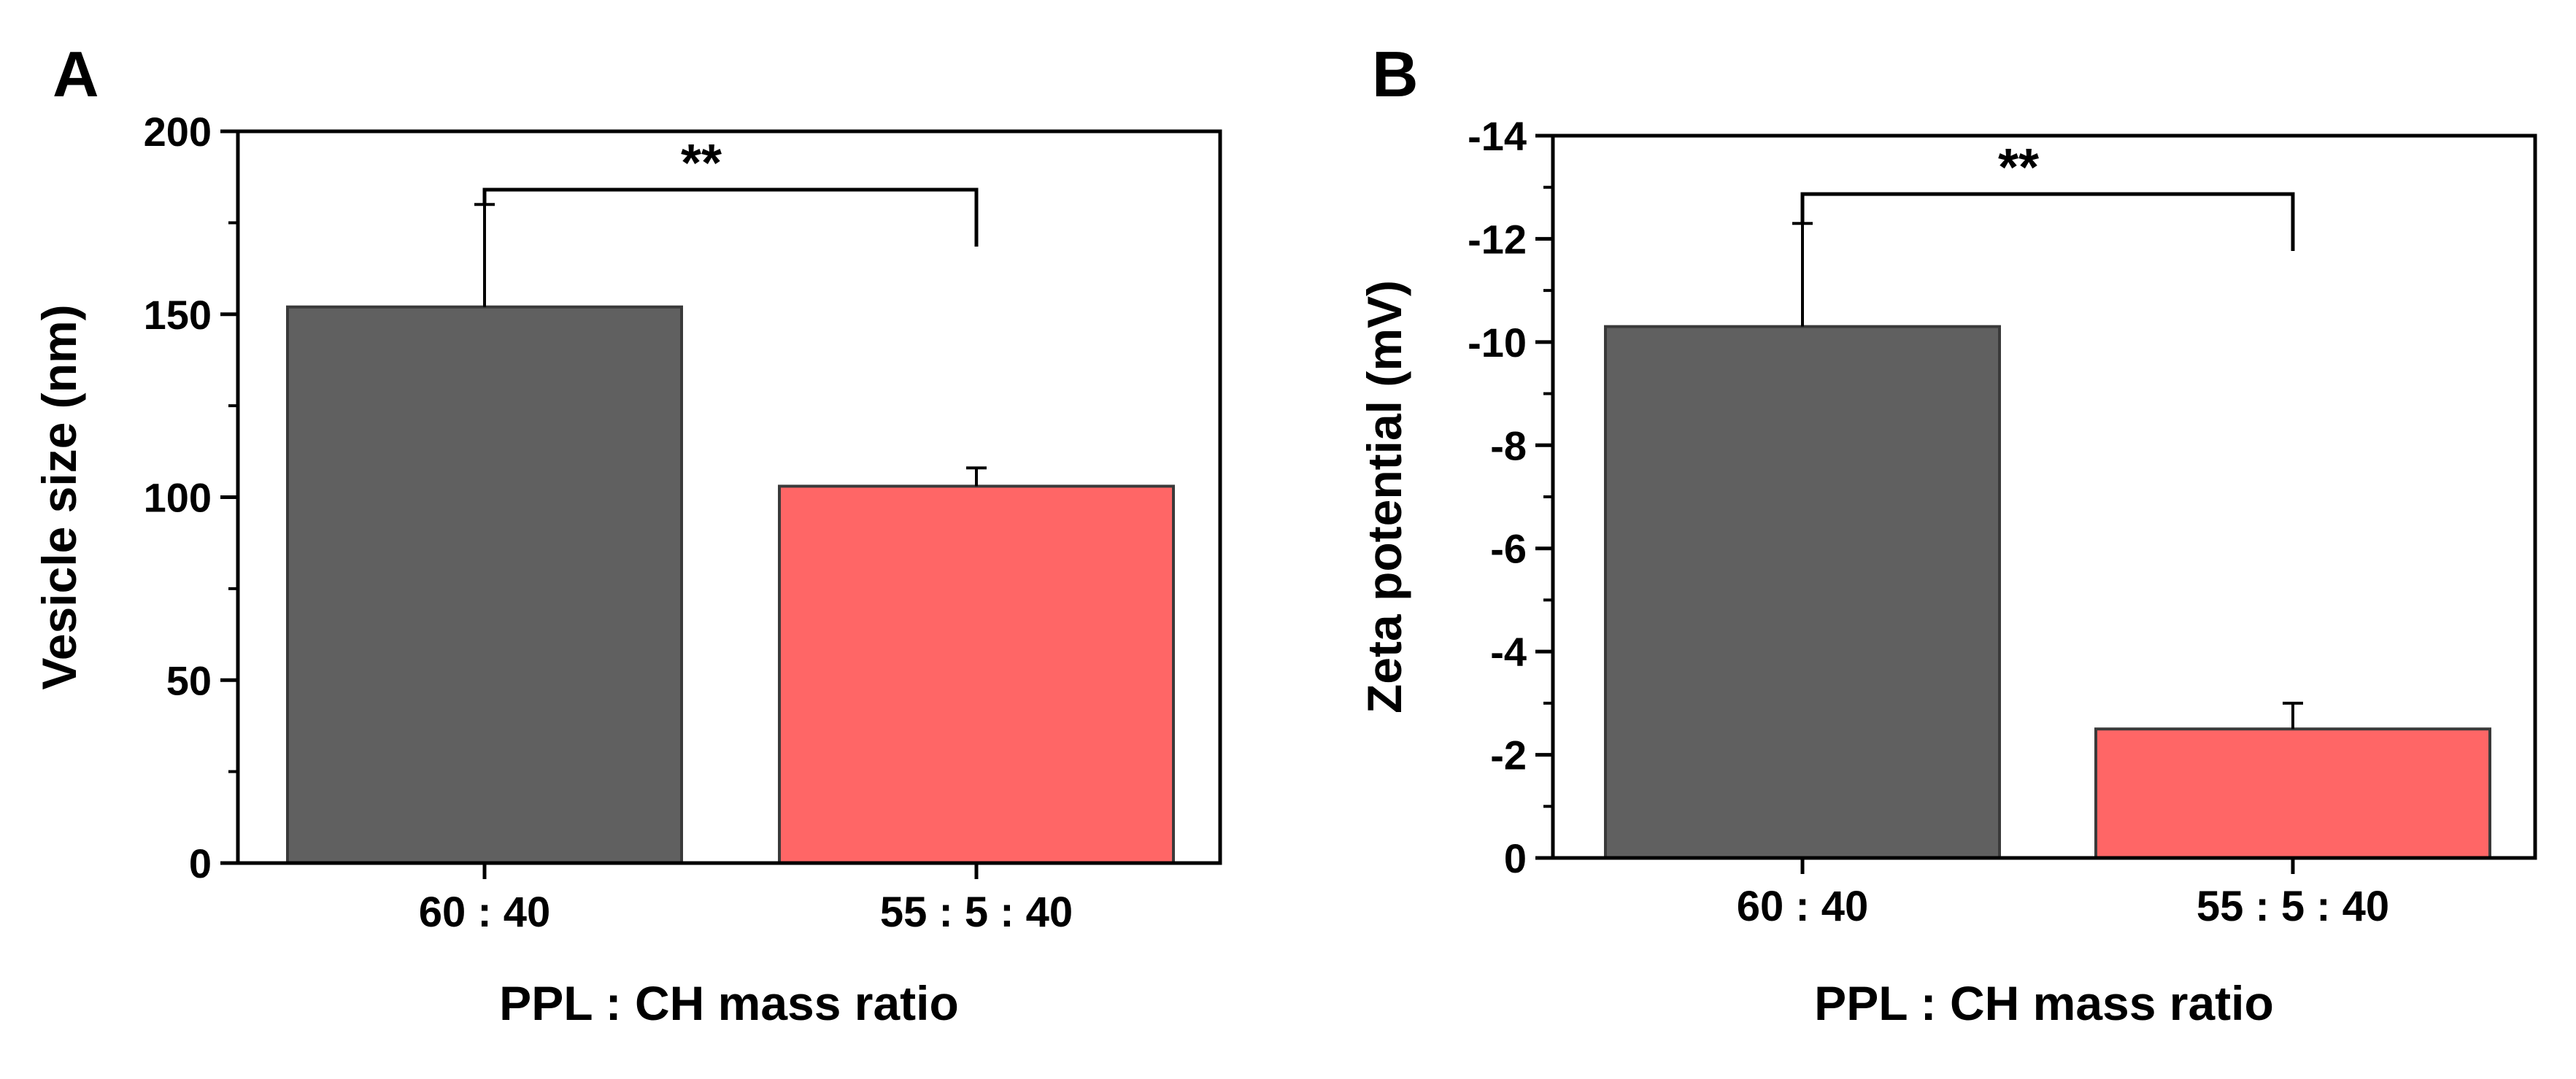  What do you see at coordinates (1508, 549) in the screenshot?
I see `y-tick-label: -6` at bounding box center [1508, 549].